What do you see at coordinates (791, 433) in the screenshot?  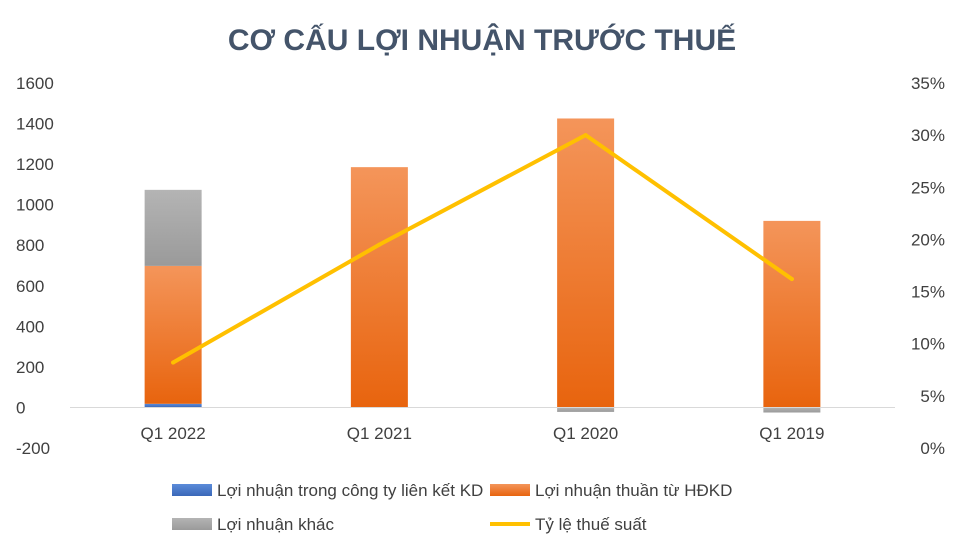 I see `category-label: Q1 2019` at bounding box center [791, 433].